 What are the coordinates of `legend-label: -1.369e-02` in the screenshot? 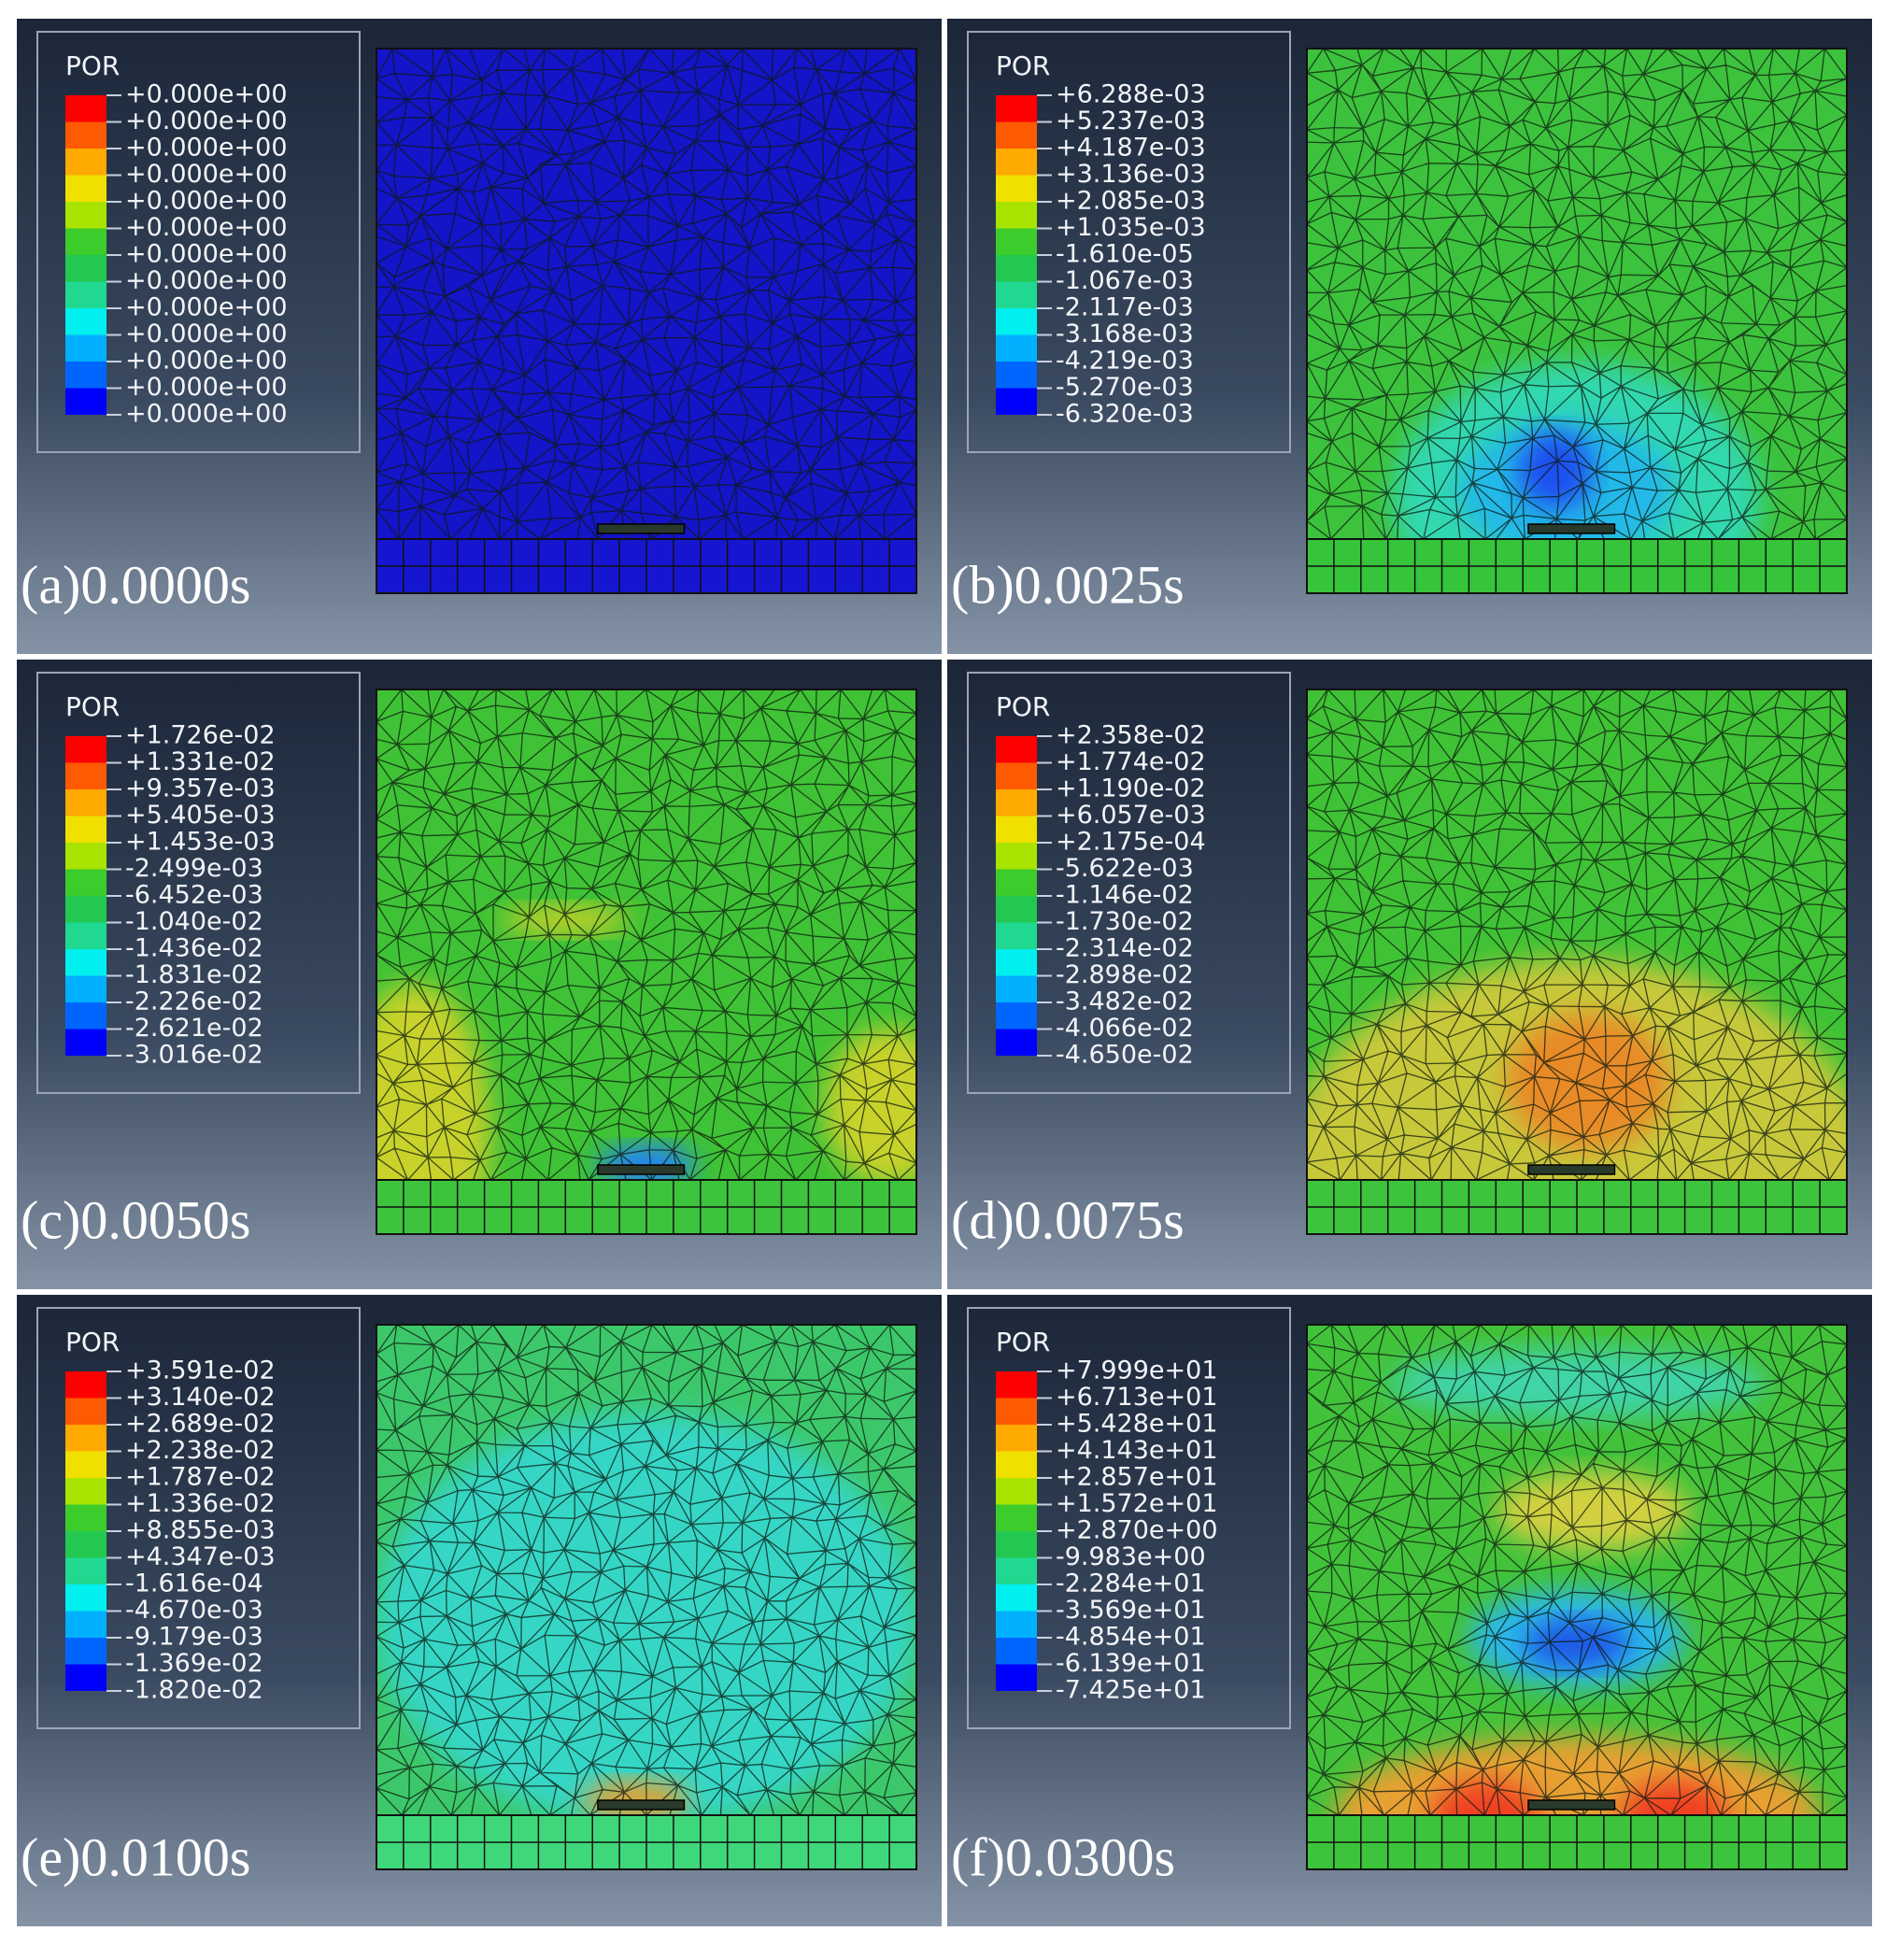 It's located at (194, 1664).